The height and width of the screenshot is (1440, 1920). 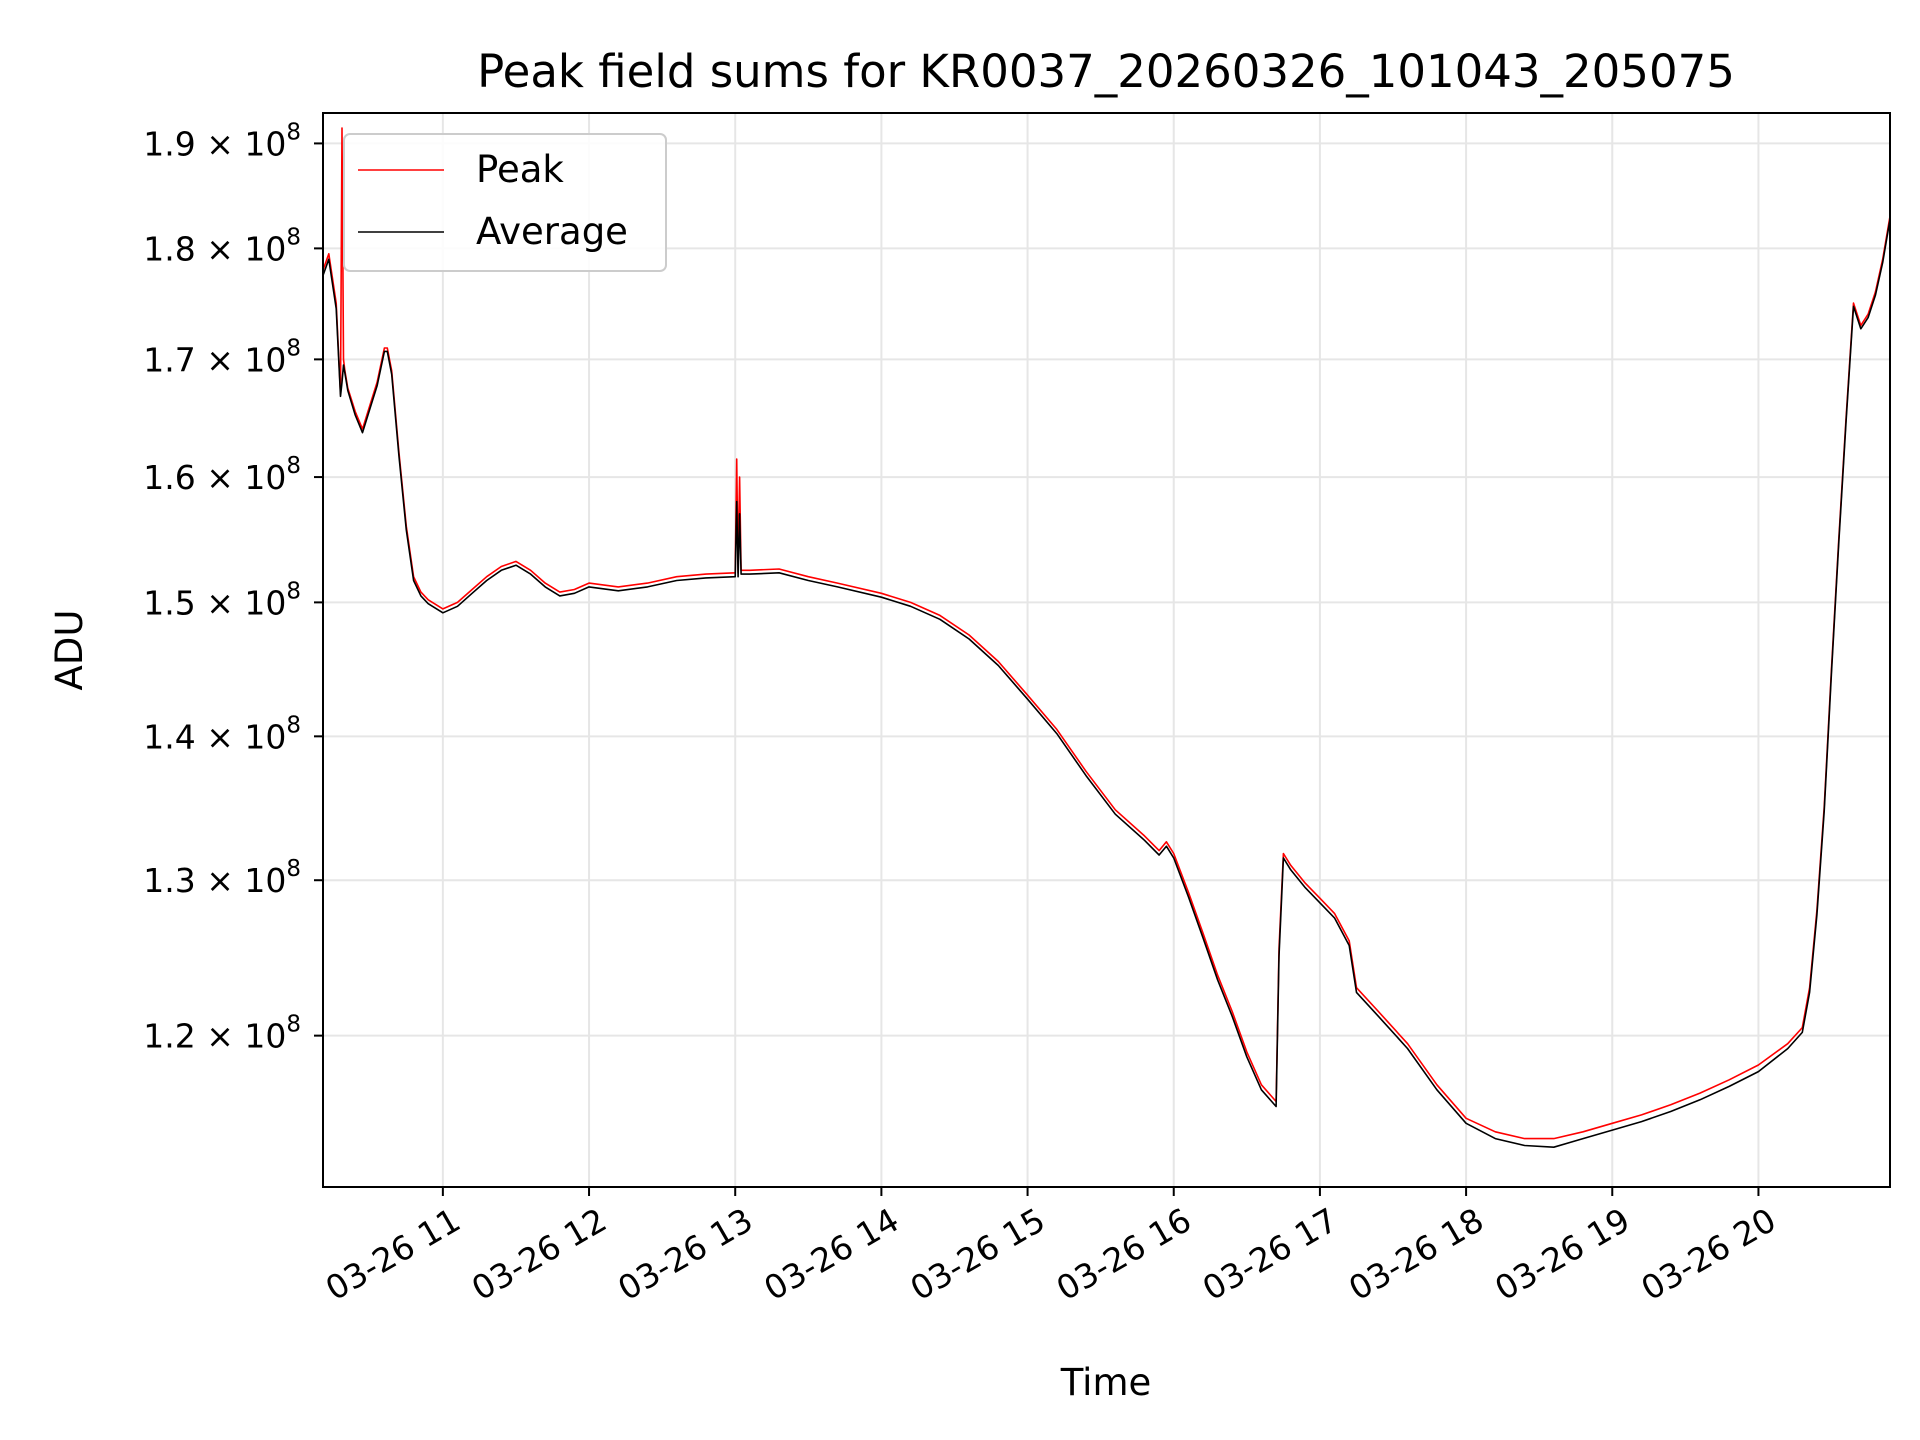 I want to click on legend-box, so click(x=505, y=202).